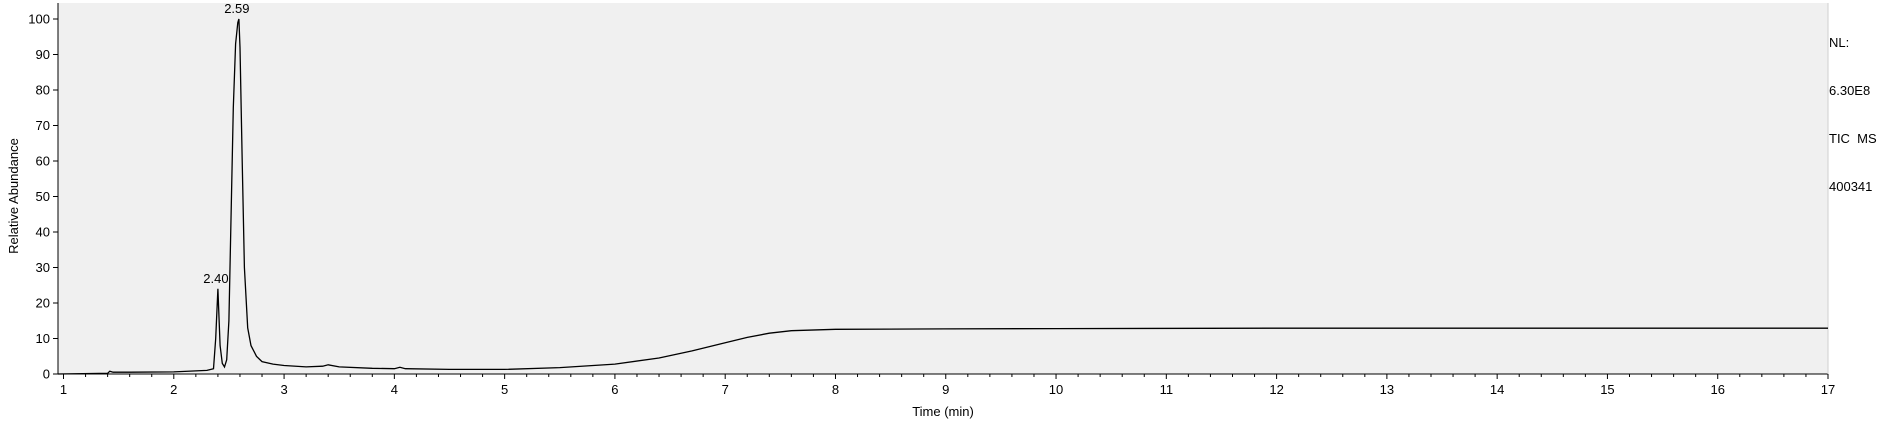  Describe the element at coordinates (43, 232) in the screenshot. I see `y-tick-label: 40` at that location.